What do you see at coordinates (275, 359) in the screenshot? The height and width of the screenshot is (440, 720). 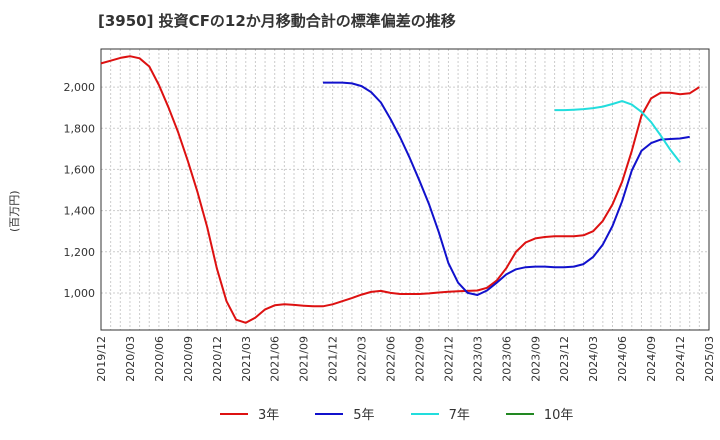 I see `x-tick-label: 2021/06` at bounding box center [275, 359].